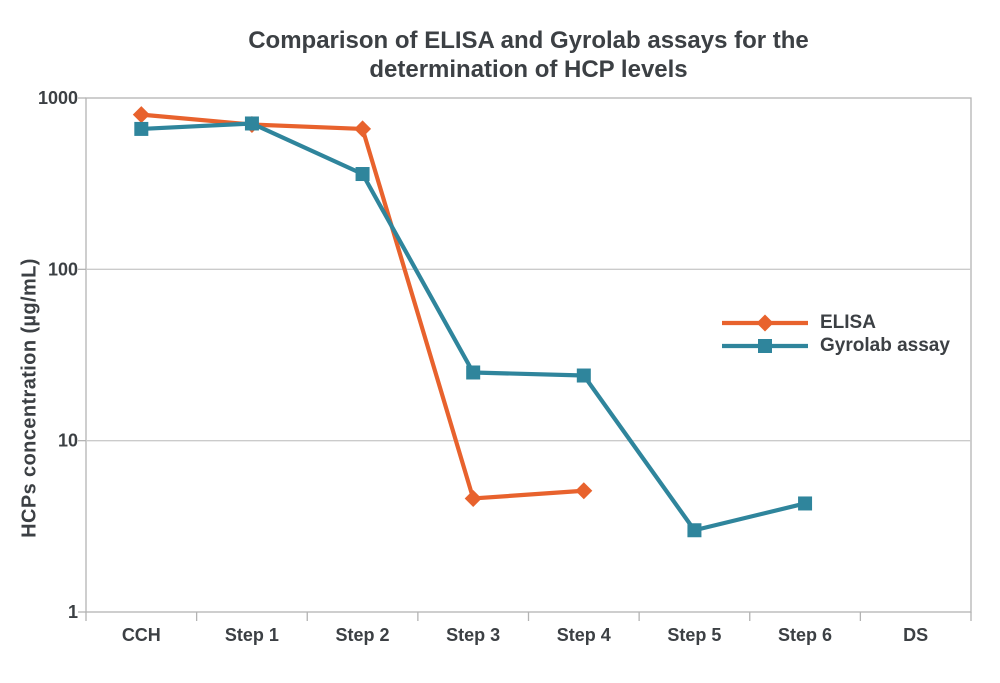 Image resolution: width=1000 pixels, height=683 pixels. I want to click on x-tick-label-step-3: Step 3, so click(473, 635).